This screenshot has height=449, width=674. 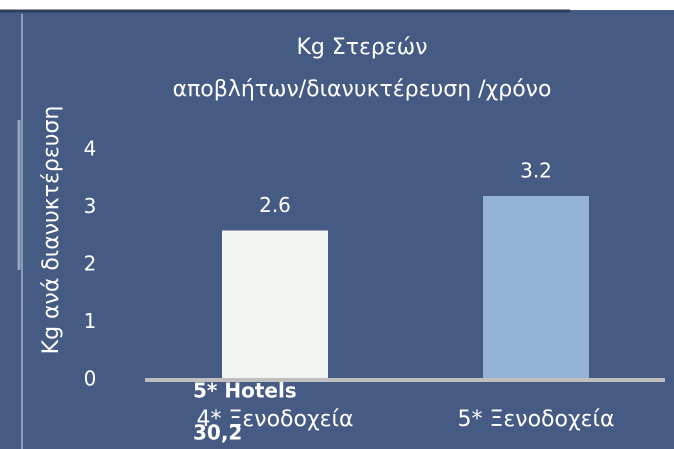 I want to click on x-tick-label: 5* Ξενοδοχεία, so click(x=536, y=419).